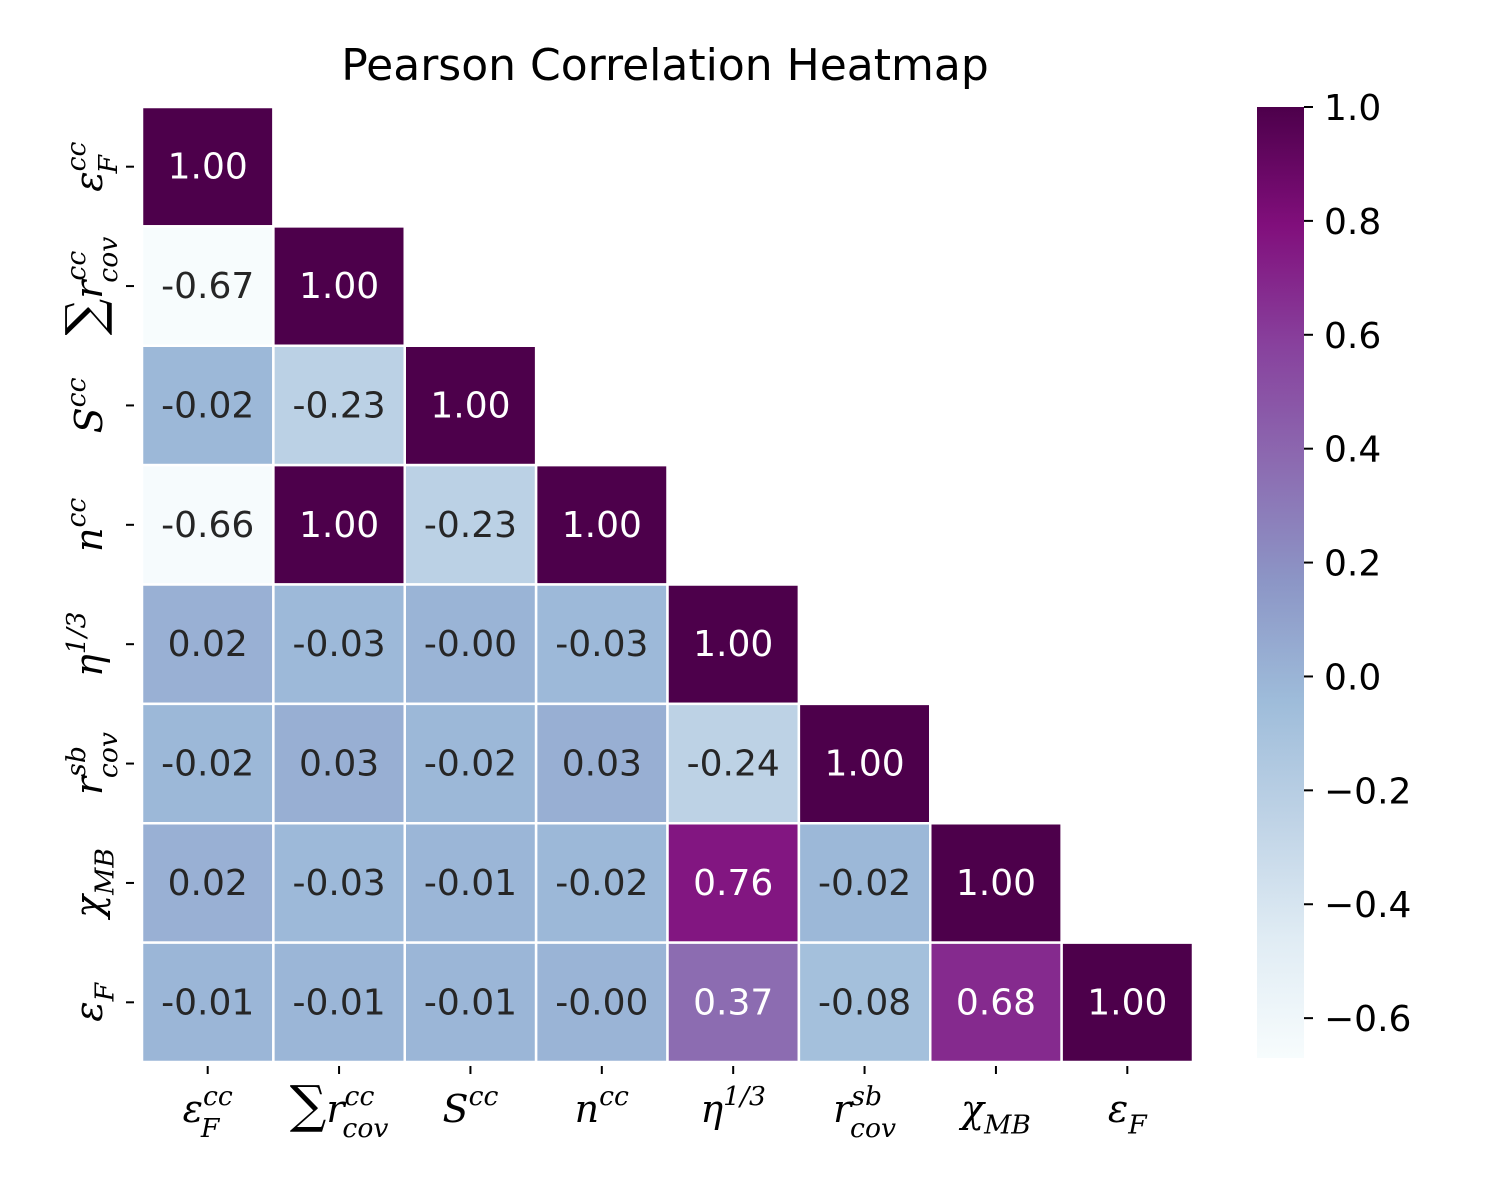  Describe the element at coordinates (864, 1112) in the screenshot. I see `x-tick-label: rsb cov` at that location.